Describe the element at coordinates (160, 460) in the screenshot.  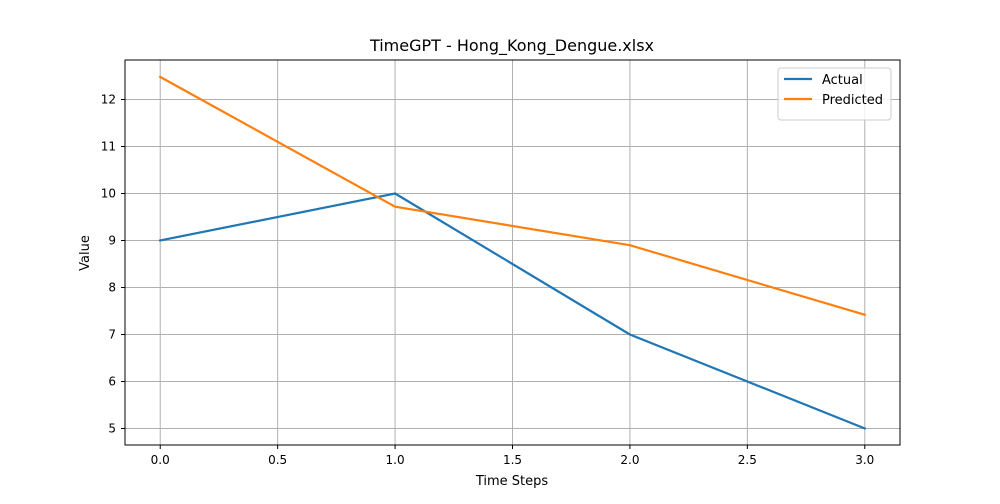
I see `x-tick-label: 0.0` at that location.